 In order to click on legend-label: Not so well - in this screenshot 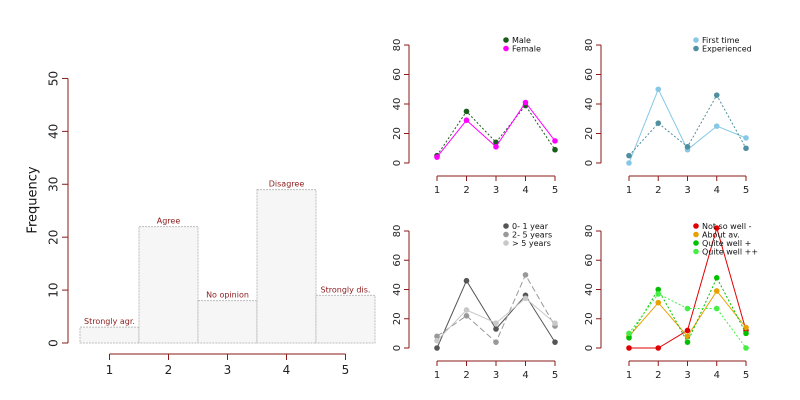, I will do `click(727, 226)`.